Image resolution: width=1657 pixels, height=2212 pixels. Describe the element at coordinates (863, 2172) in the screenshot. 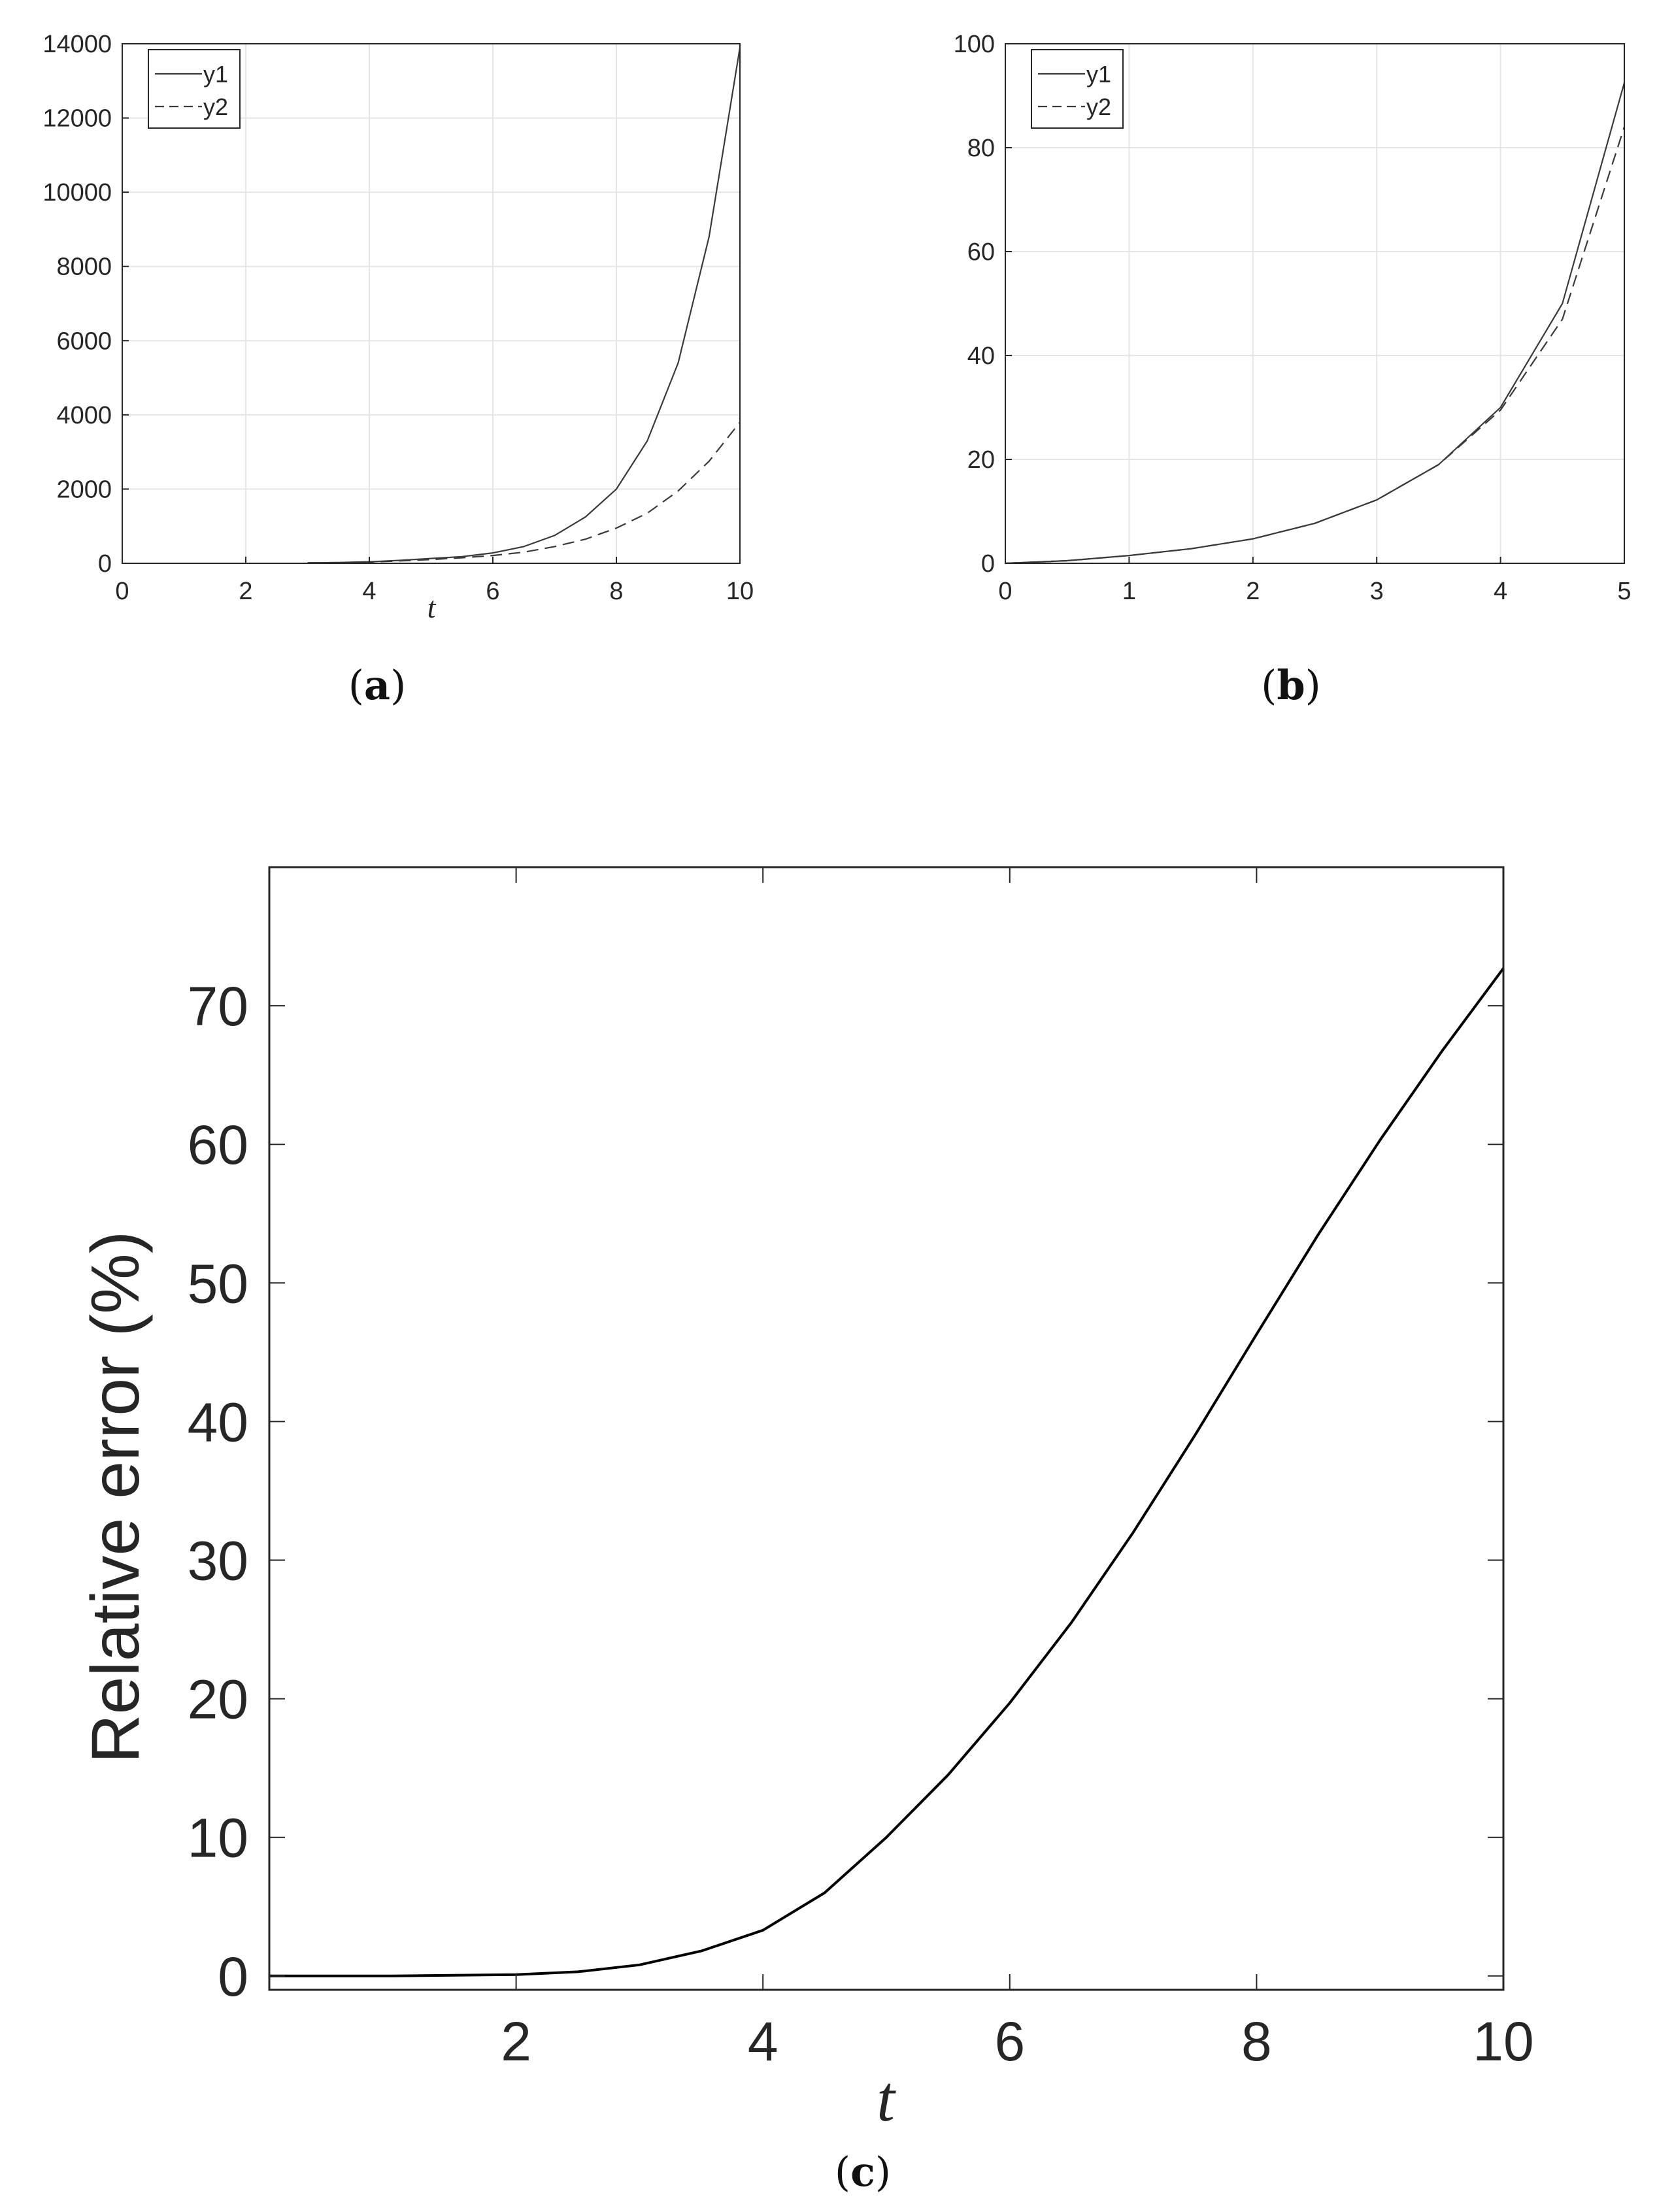

I see `panel-c-caption: (c)` at that location.